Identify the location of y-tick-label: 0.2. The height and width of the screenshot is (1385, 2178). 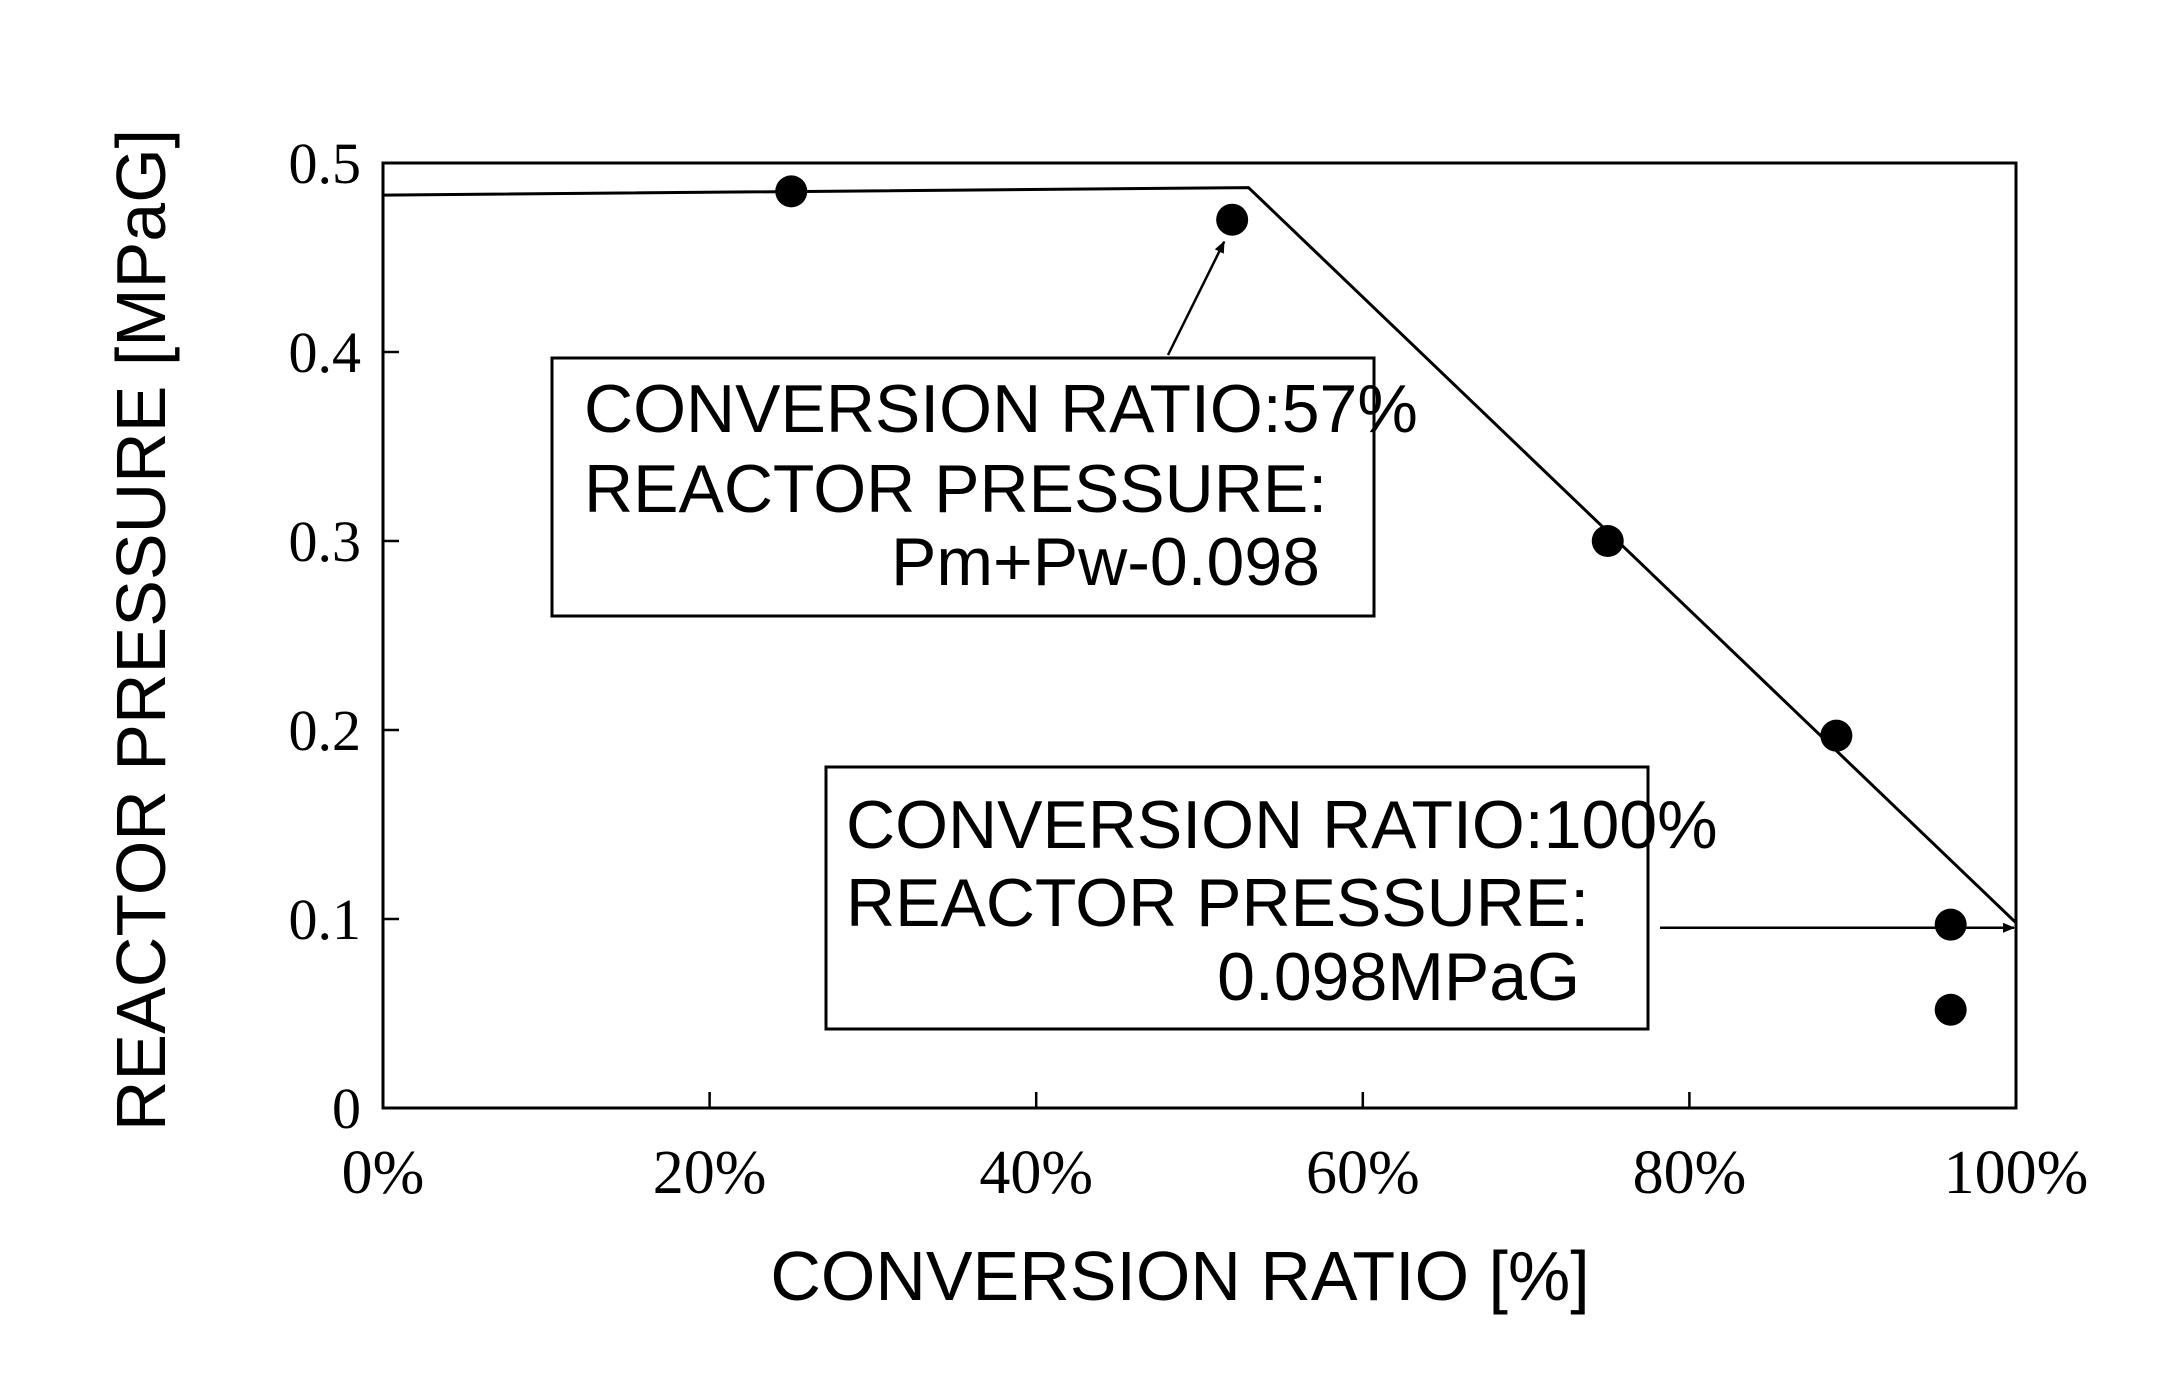
(325, 730).